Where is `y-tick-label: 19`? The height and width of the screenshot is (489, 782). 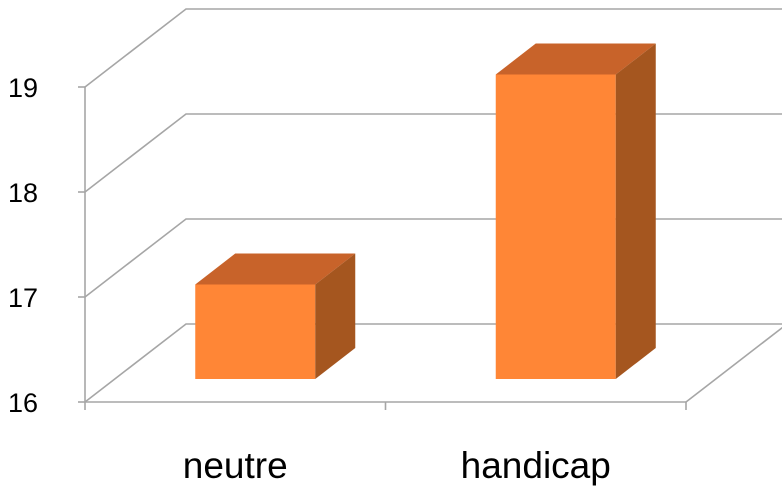
y-tick-label: 19 is located at coordinates (23, 88).